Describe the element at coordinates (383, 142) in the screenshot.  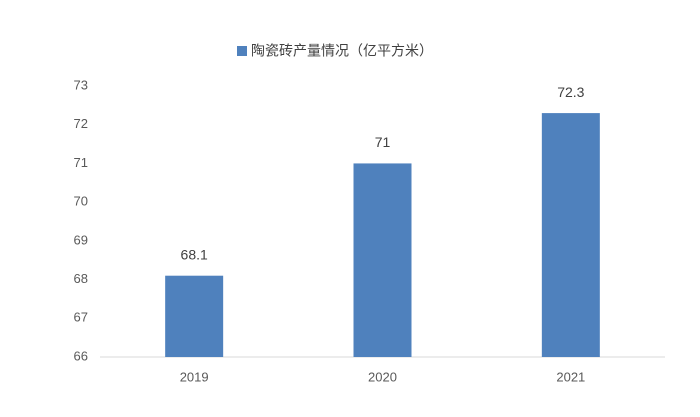
I see `data-label: 71` at that location.